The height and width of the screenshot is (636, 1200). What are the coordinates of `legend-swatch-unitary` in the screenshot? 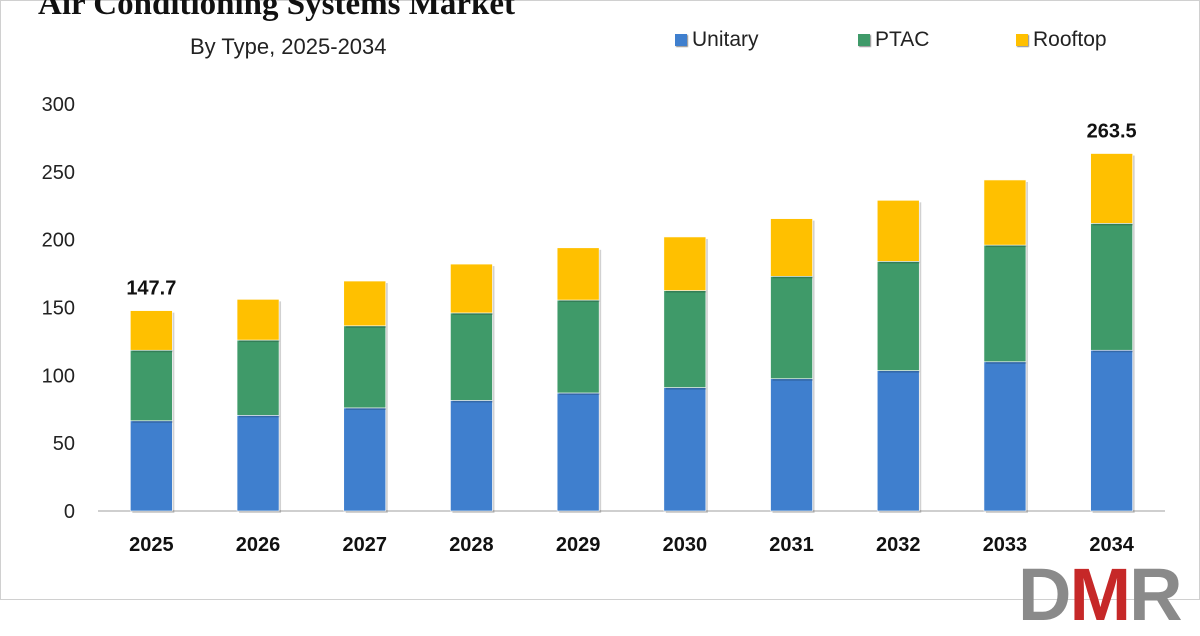 It's located at (681, 40).